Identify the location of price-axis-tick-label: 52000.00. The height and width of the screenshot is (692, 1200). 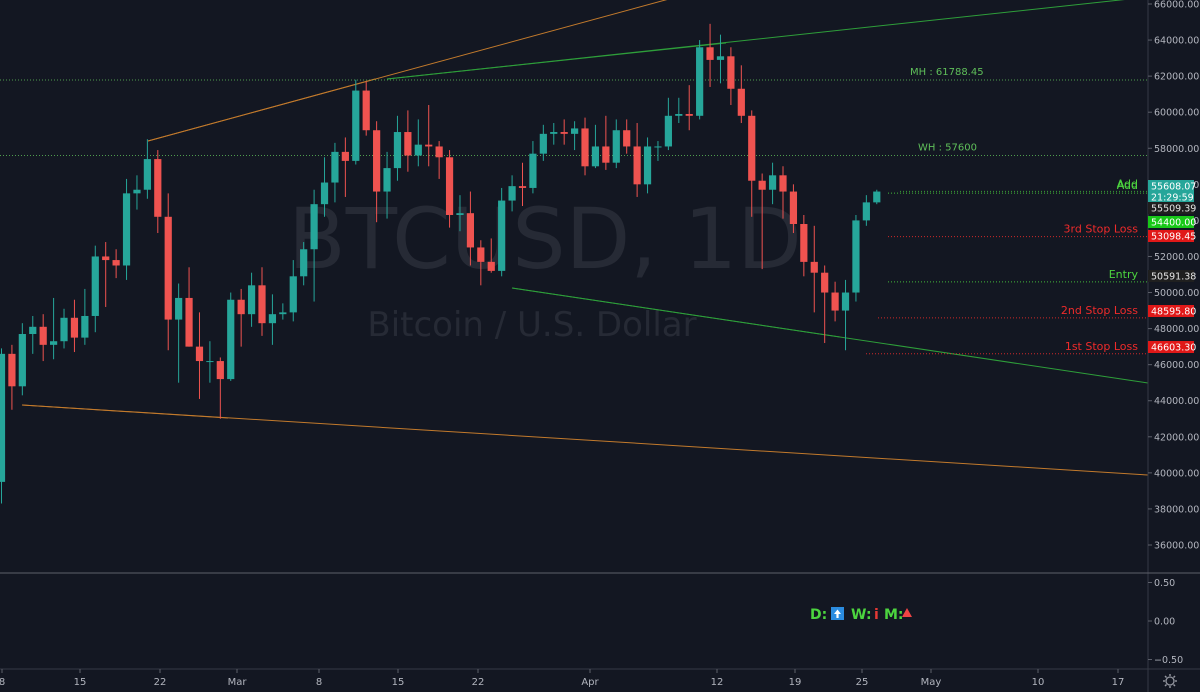
(1176, 257).